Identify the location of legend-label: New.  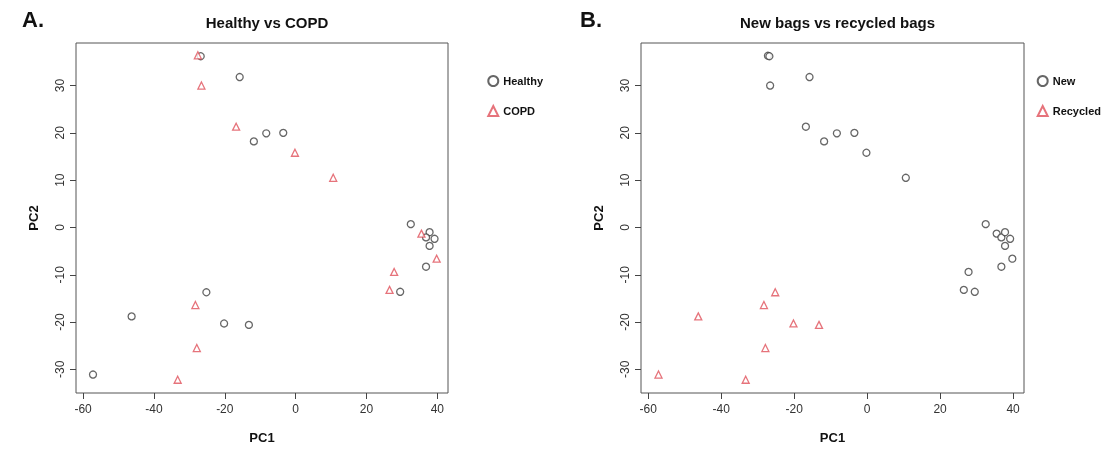
(1064, 81).